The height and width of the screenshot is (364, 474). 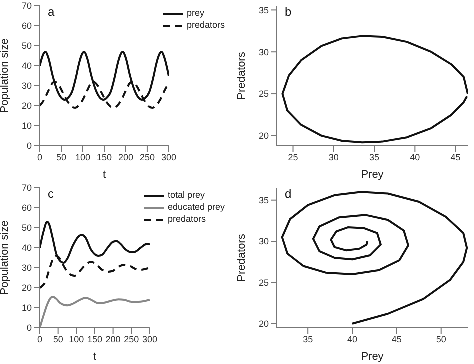 I want to click on legend-label: prey, so click(x=195, y=13).